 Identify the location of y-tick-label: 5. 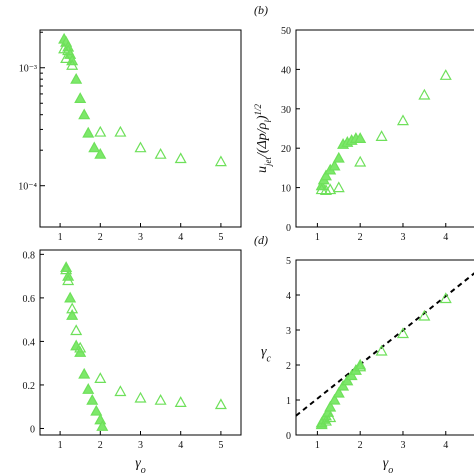
(288, 261).